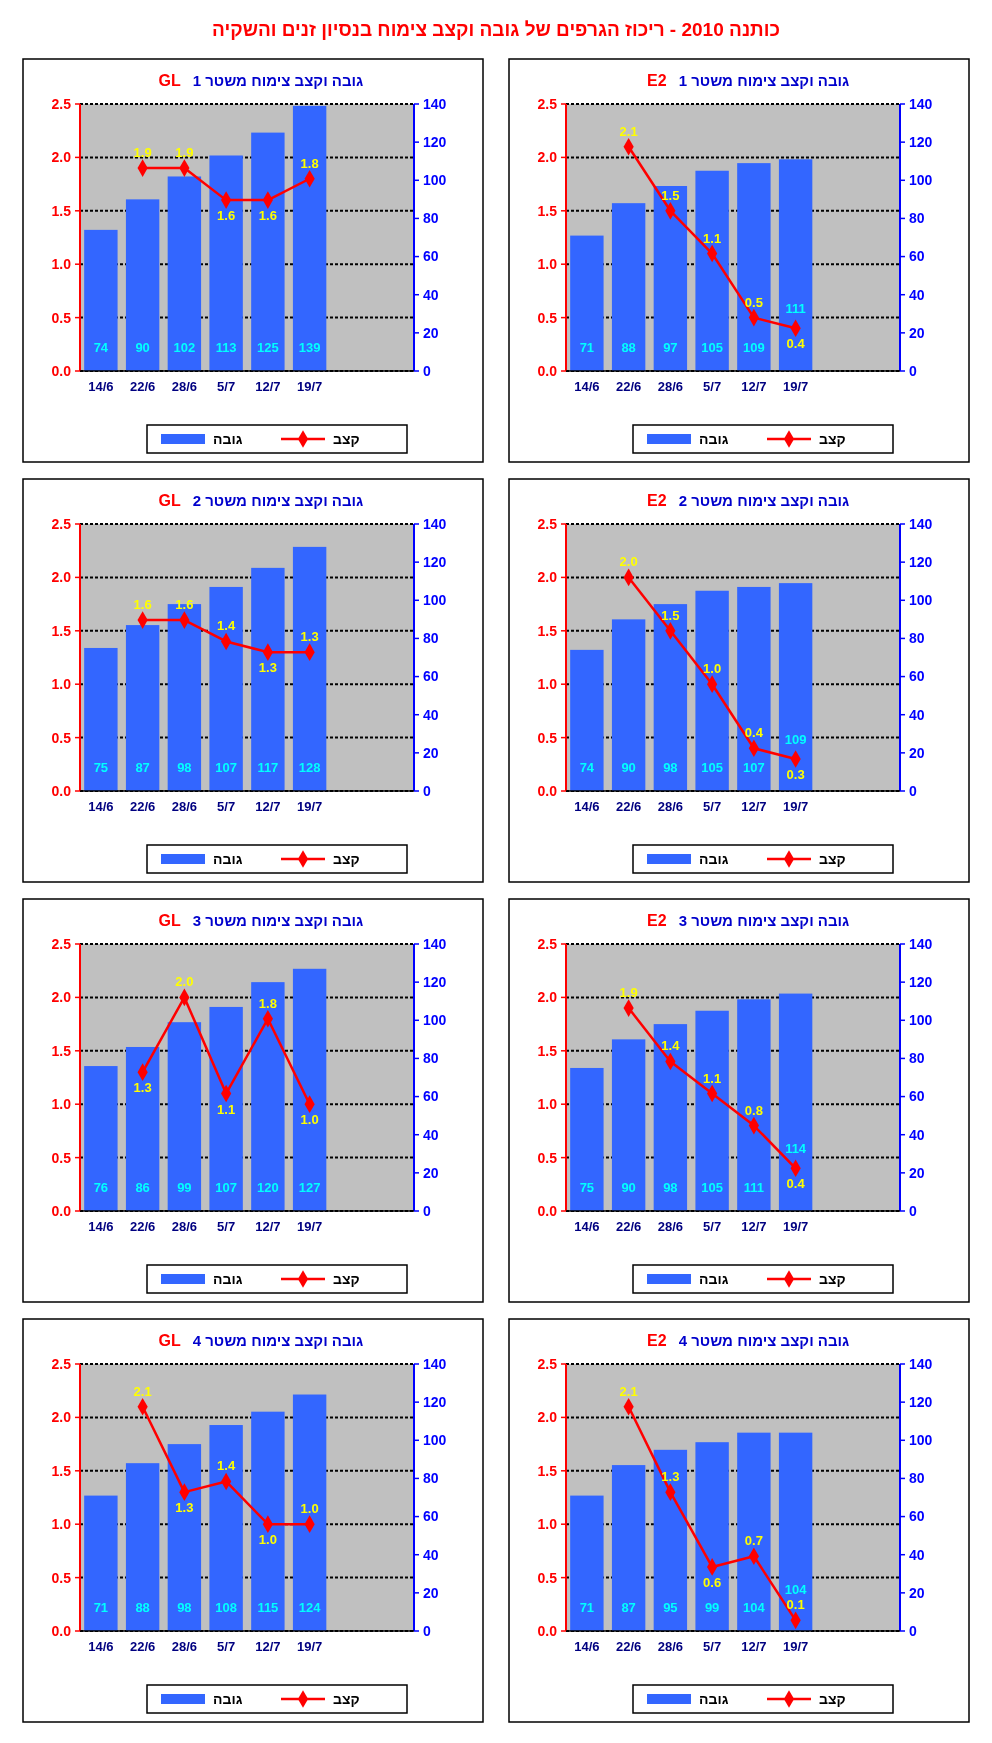 This screenshot has width=992, height=1743. Describe the element at coordinates (226, 767) in the screenshot. I see `data-label: 107` at that location.